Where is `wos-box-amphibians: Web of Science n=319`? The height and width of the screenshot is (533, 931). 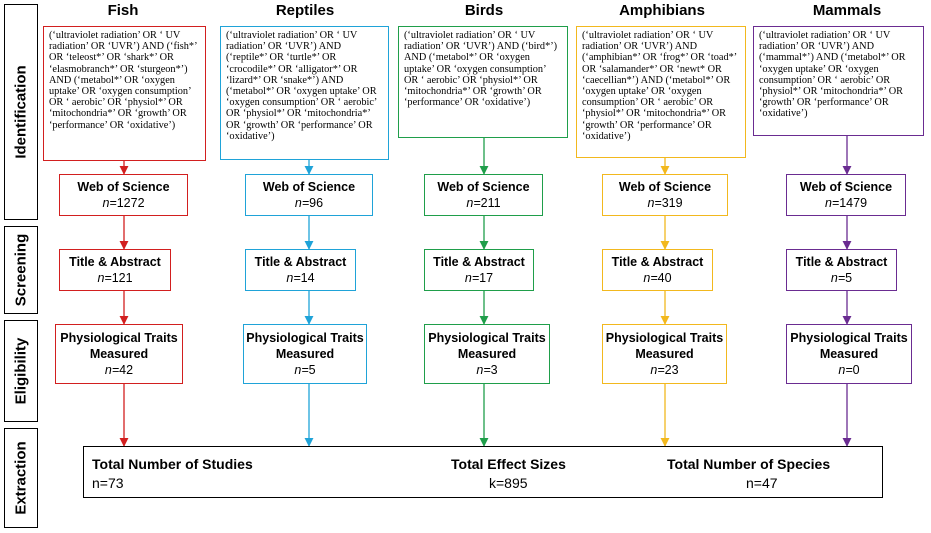
wos-box-amphibians: Web of Science n=319 is located at coordinates (665, 195).